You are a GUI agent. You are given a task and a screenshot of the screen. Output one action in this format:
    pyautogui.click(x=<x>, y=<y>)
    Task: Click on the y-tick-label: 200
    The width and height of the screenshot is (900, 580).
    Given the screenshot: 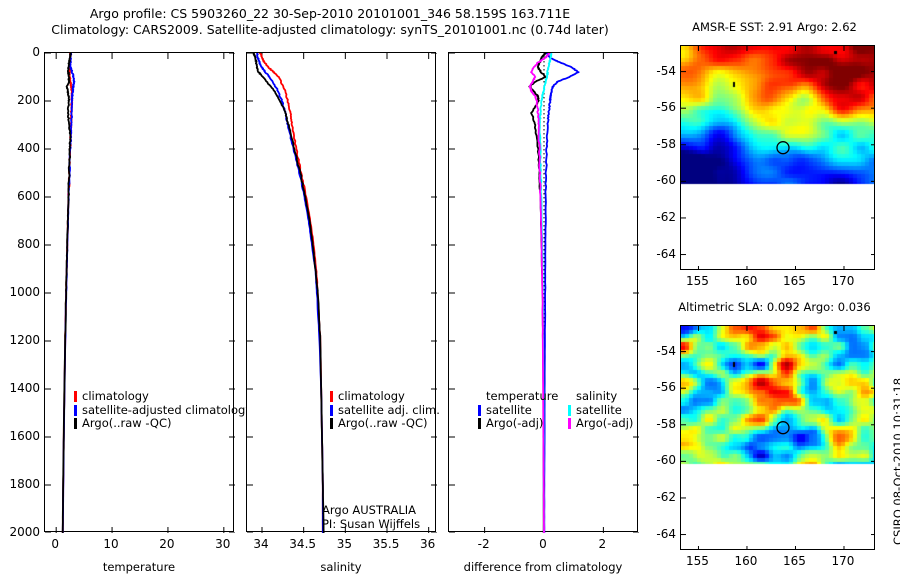 What is the action you would take?
    pyautogui.click(x=28, y=100)
    